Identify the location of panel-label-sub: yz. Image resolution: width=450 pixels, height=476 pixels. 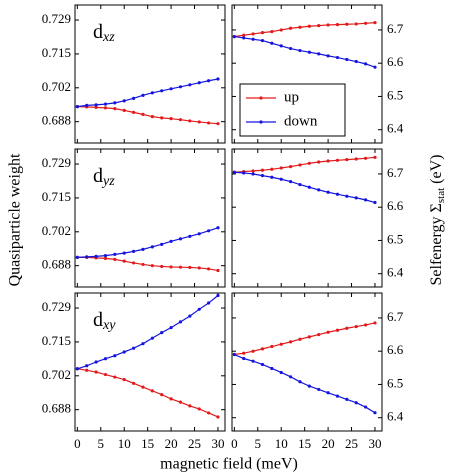
(108, 181).